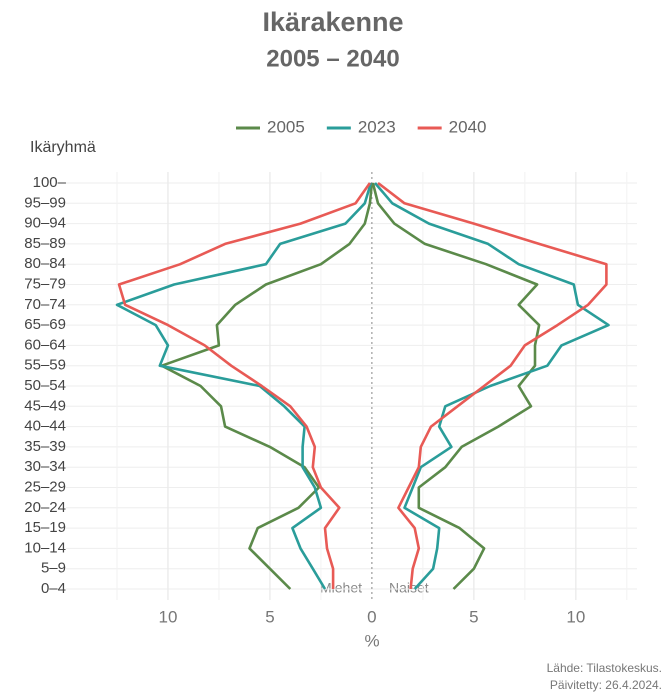 This screenshot has width=667, height=698. Describe the element at coordinates (341, 588) in the screenshot. I see `annotation: Miehet` at that location.